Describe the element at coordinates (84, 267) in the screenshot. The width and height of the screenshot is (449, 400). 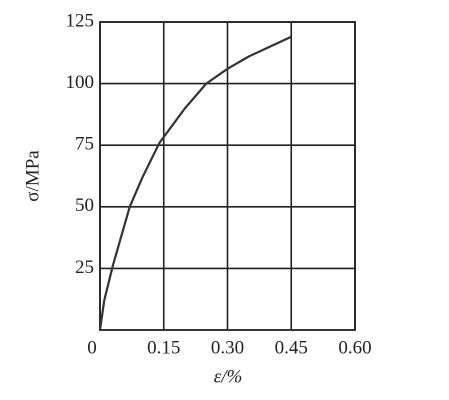
I see `y-tick-label: 25` at that location.